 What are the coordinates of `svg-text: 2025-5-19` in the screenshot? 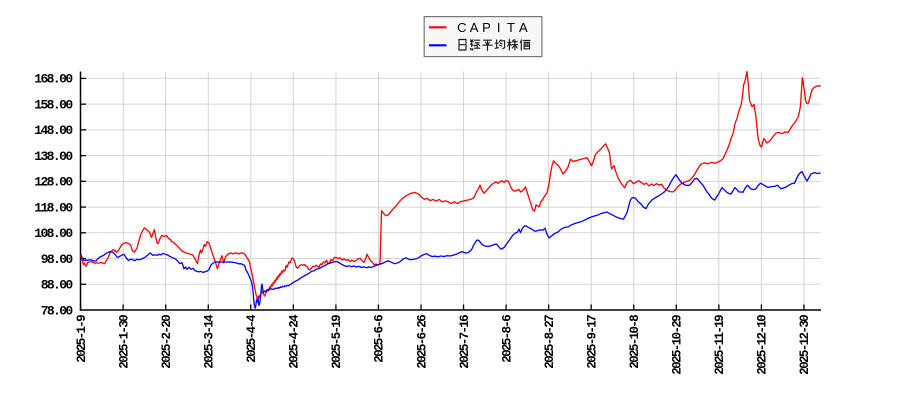 It's located at (337, 341).